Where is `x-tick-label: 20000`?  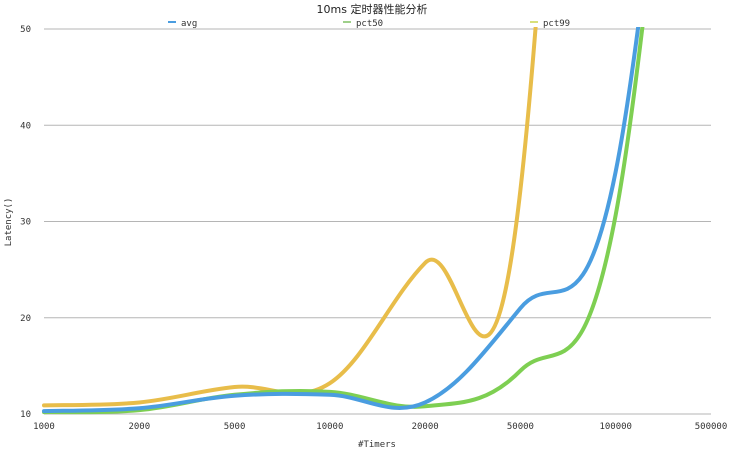
x-tick-label: 20000 is located at coordinates (425, 427).